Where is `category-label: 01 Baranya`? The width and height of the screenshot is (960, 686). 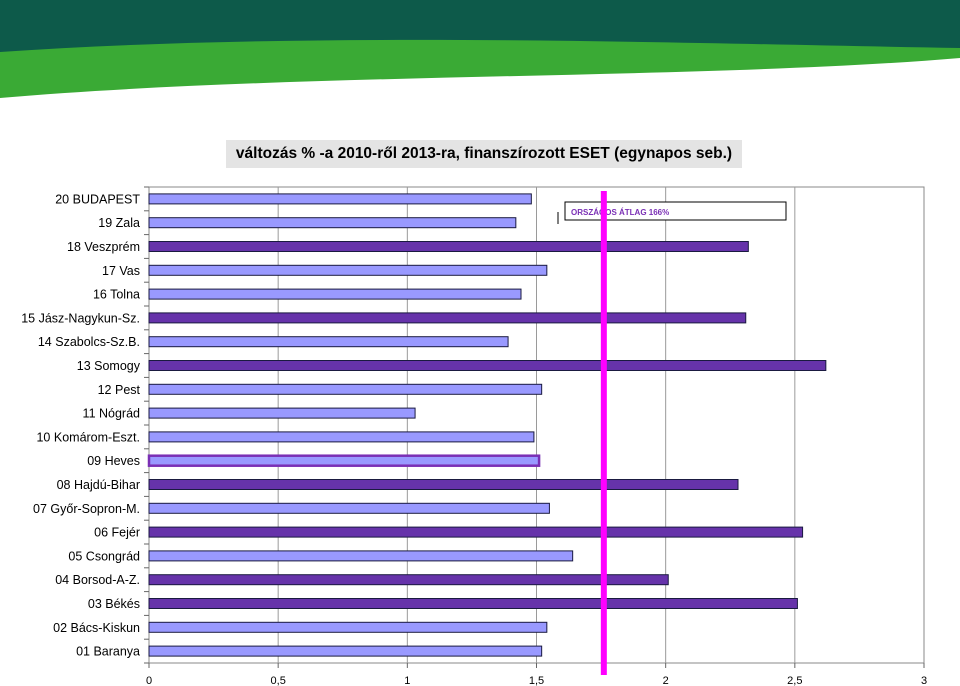
category-label: 01 Baranya is located at coordinates (108, 652).